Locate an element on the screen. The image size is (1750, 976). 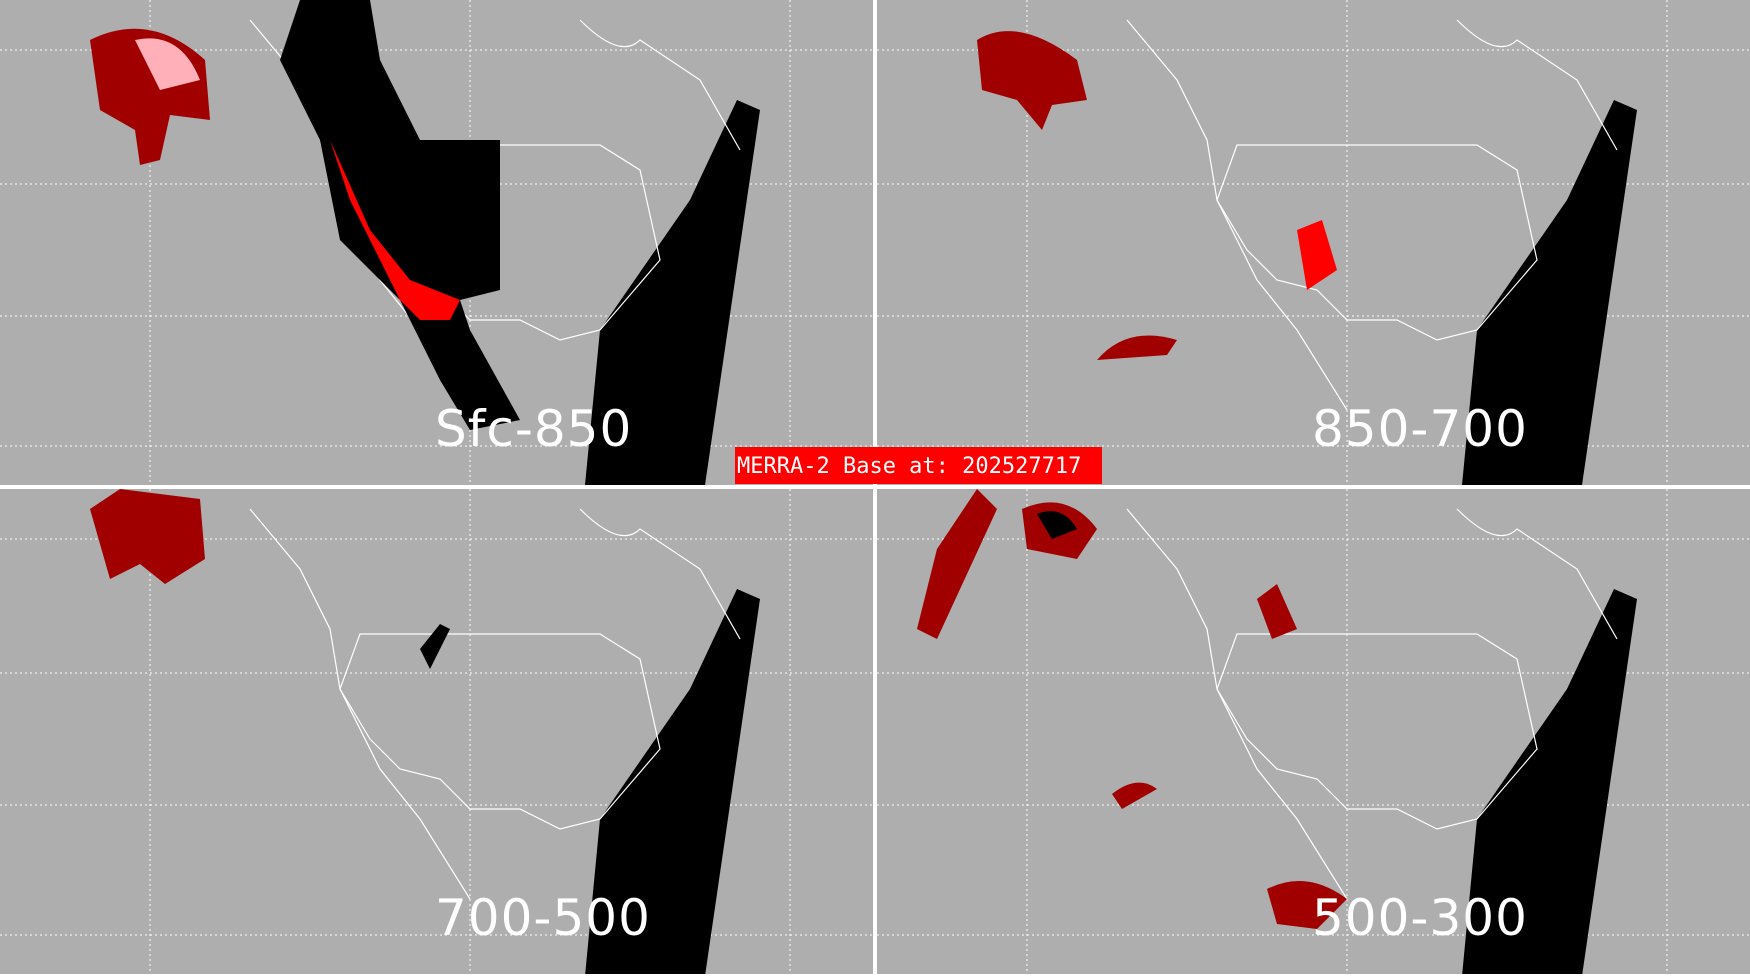
panel-label: 700-500 is located at coordinates (543, 918).